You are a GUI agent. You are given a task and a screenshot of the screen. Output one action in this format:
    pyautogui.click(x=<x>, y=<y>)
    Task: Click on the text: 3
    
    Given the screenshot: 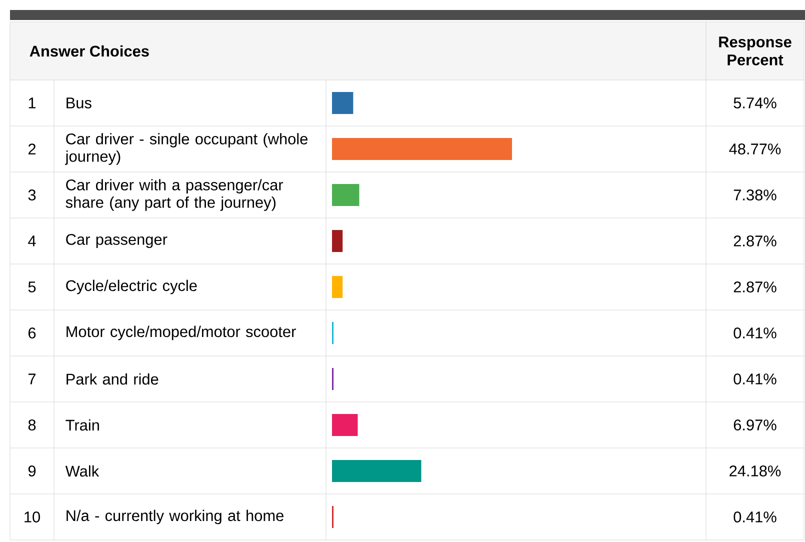 What is the action you would take?
    pyautogui.click(x=32, y=195)
    